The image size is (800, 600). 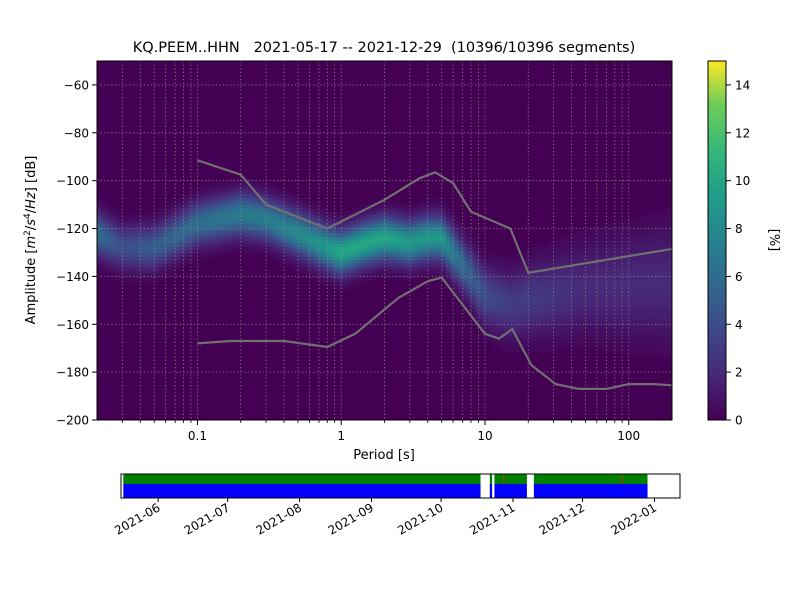 What do you see at coordinates (510, 479) in the screenshot?
I see `coverage-used-bar` at bounding box center [510, 479].